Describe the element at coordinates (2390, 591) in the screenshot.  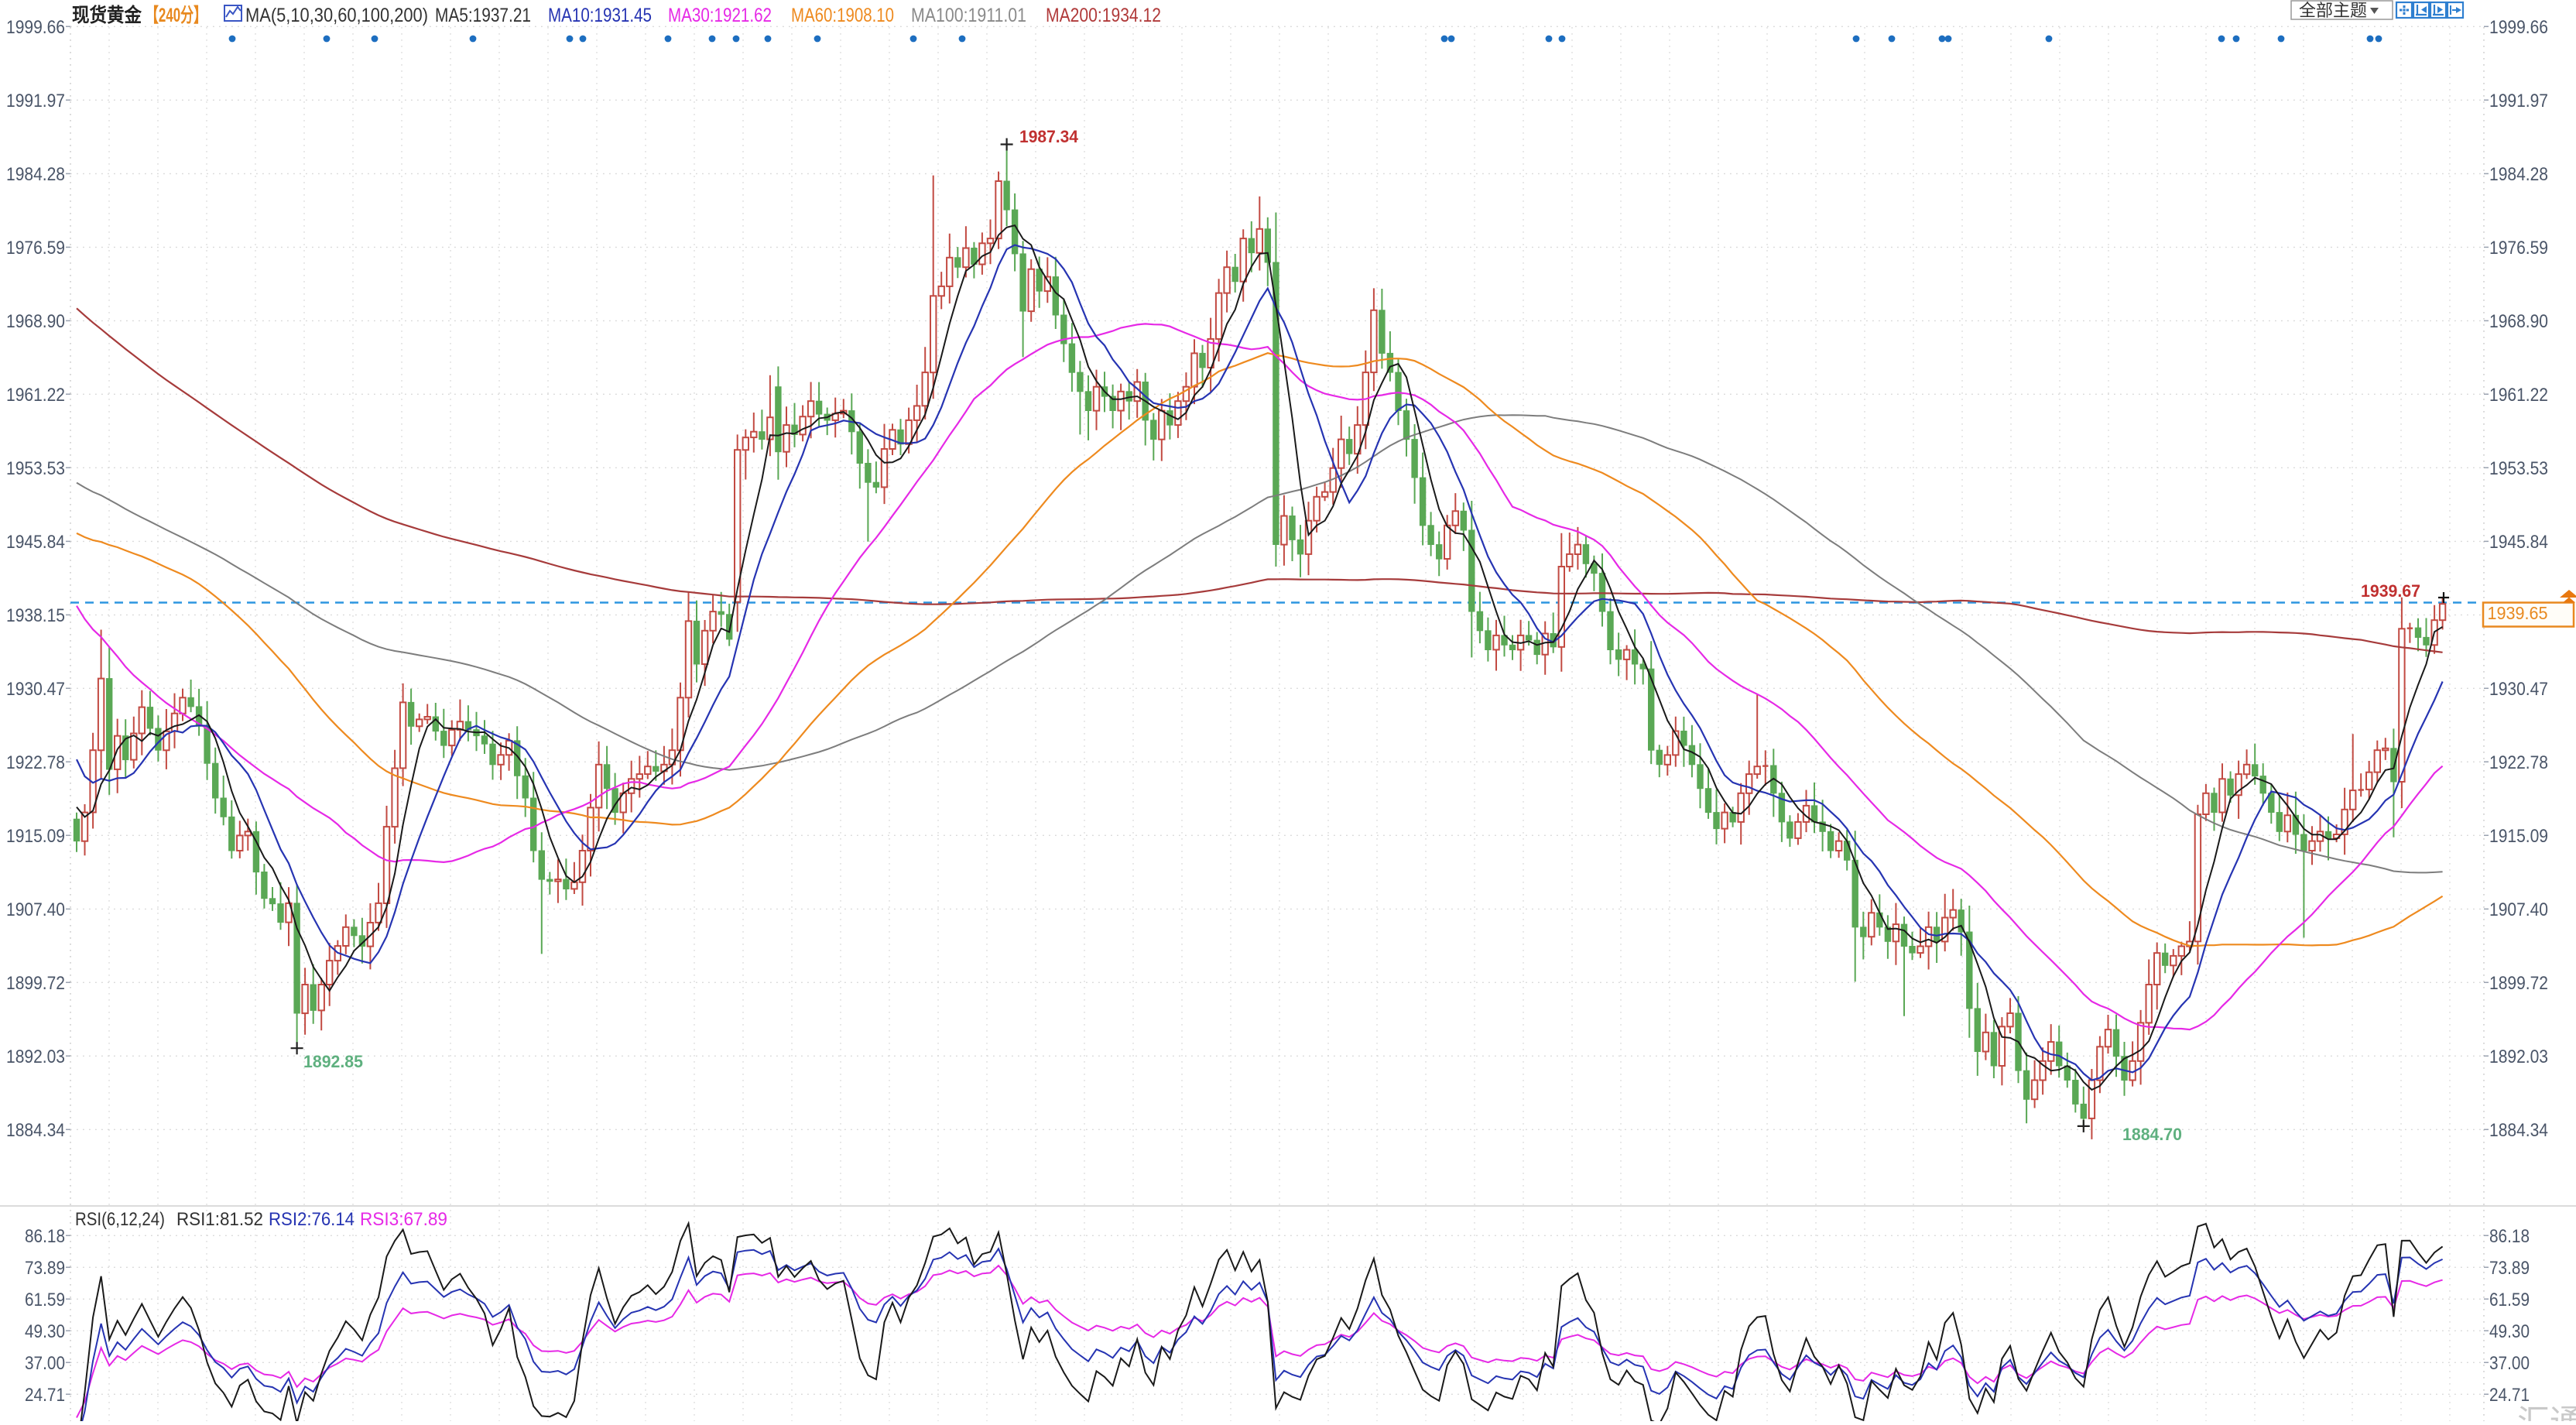
I see `svg-text: 1939.67` at that location.